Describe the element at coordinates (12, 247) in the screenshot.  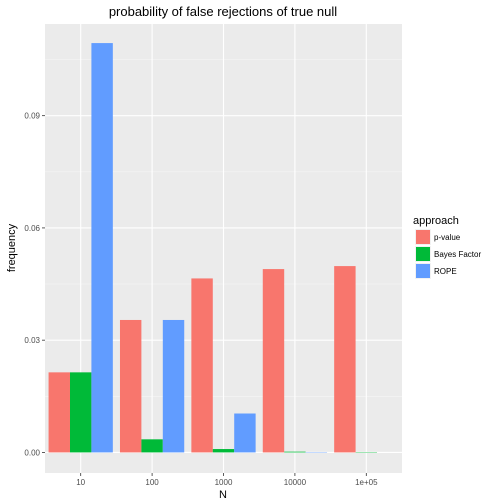
I see `y-axis-title: frequency` at that location.